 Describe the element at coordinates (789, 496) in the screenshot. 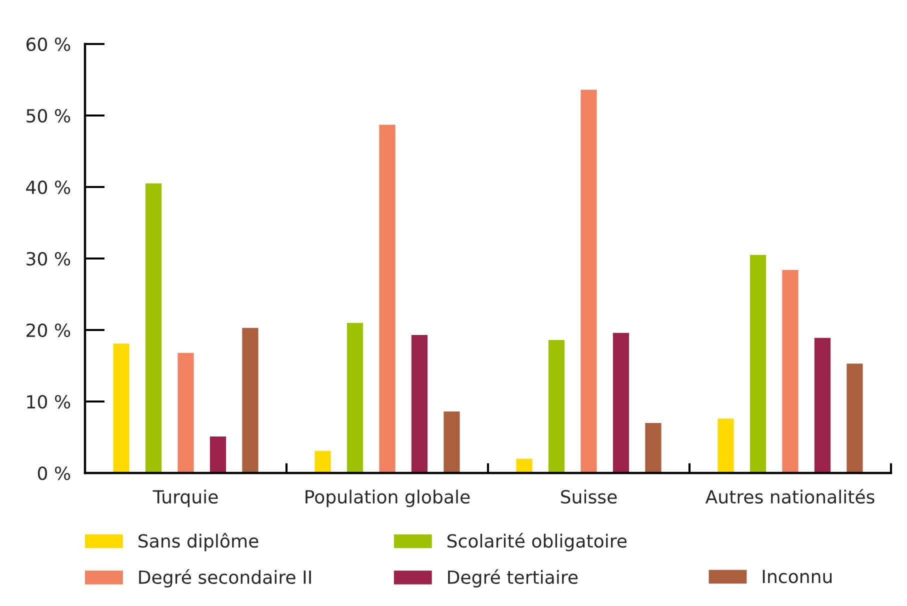

I see `x-tick-label: Autres nationalités` at that location.